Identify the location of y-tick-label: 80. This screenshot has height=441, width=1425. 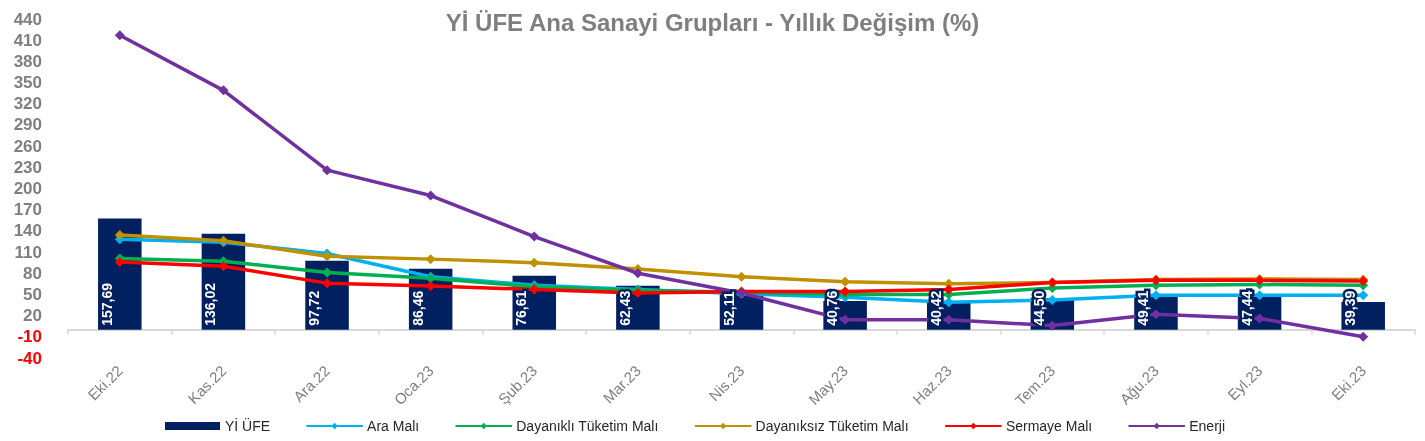
(32, 273).